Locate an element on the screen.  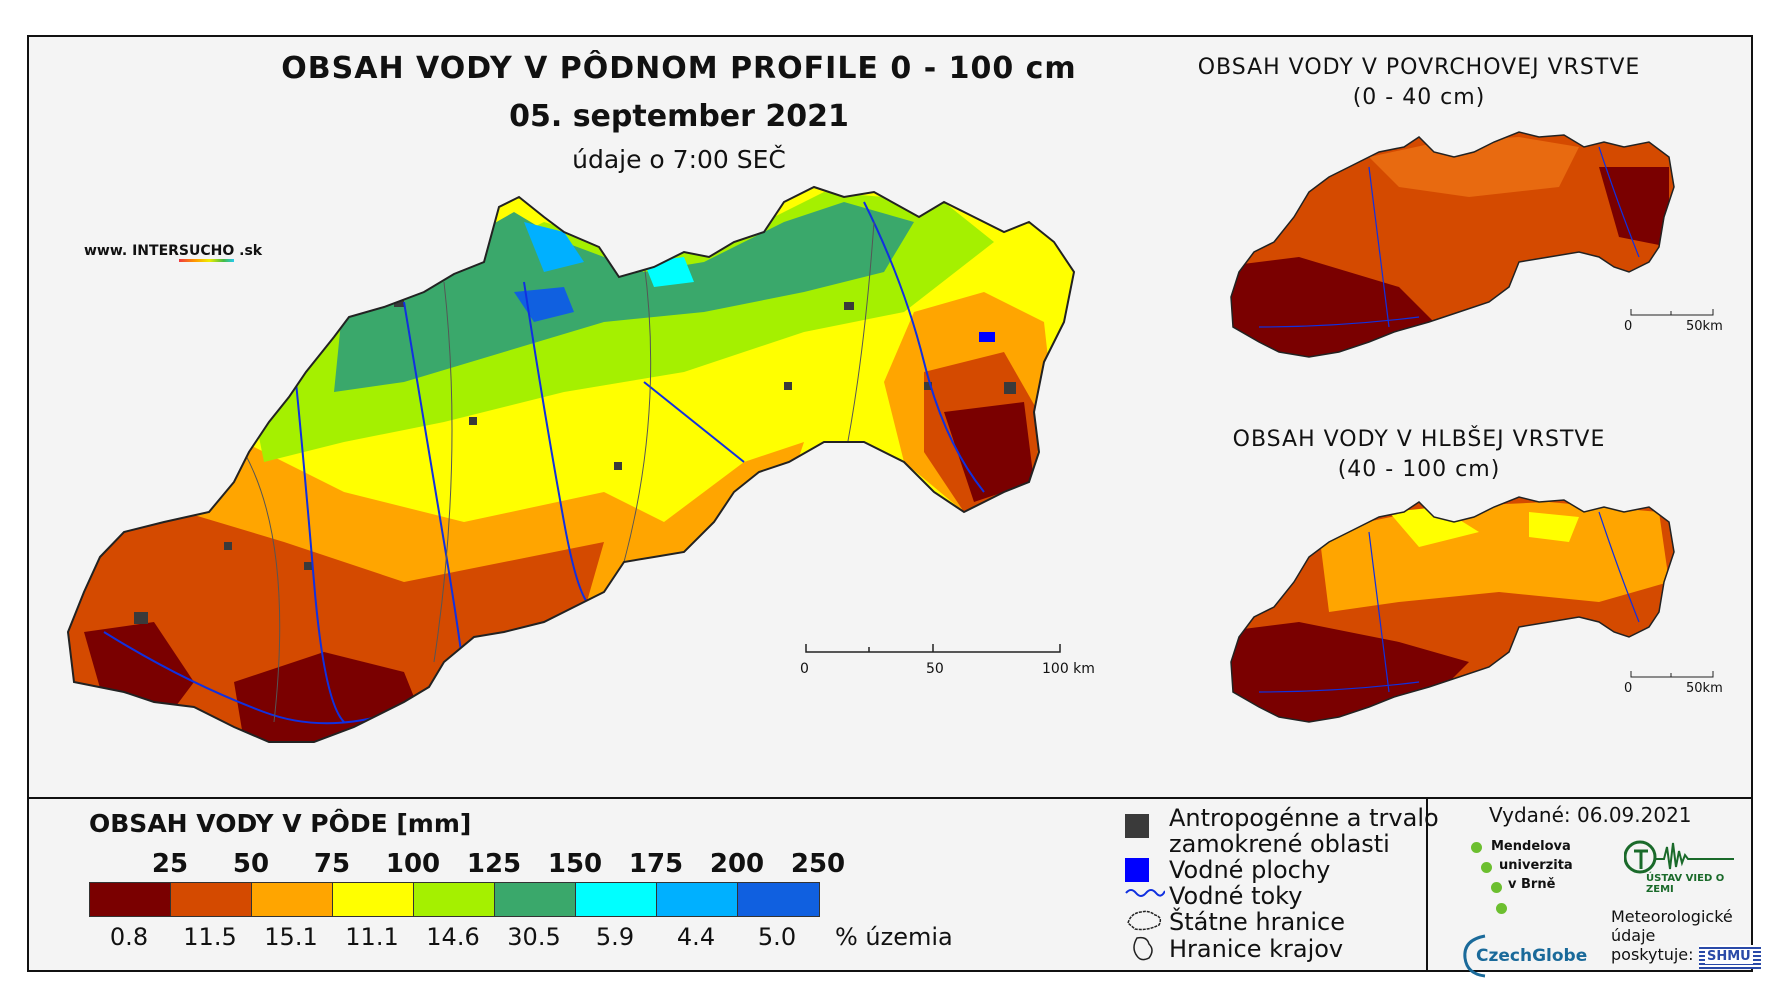
czechglobe-logo: CzechGlobe is located at coordinates (1531, 962).